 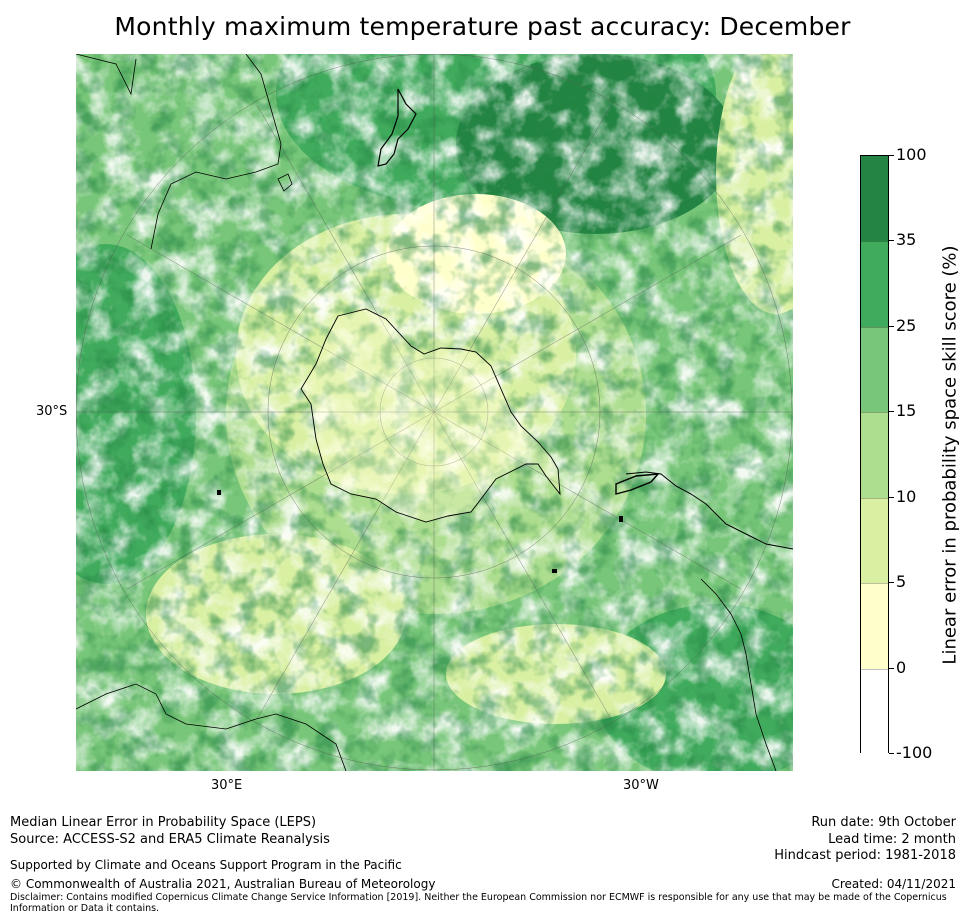 I want to click on colorbar-tick-label: 25, so click(x=906, y=325).